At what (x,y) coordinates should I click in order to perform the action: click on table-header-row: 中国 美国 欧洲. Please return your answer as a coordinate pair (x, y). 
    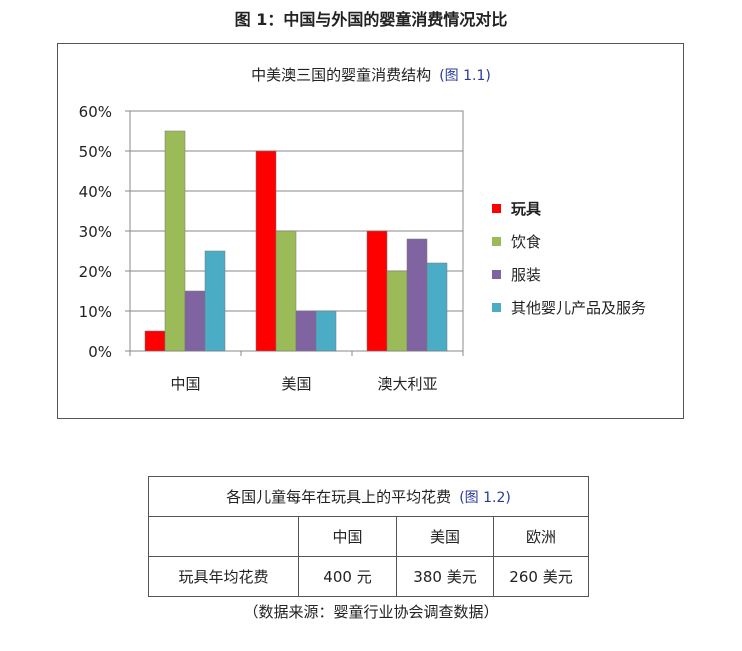
    Looking at the image, I should click on (368, 536).